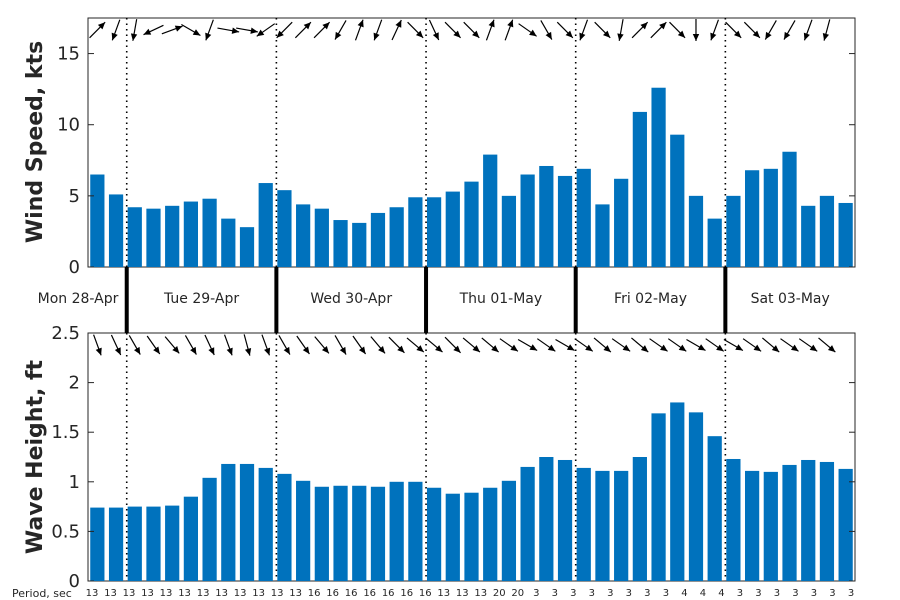 This screenshot has width=900, height=600. What do you see at coordinates (65, 333) in the screenshot?
I see `wave-height-ytick-label: 2.5` at bounding box center [65, 333].